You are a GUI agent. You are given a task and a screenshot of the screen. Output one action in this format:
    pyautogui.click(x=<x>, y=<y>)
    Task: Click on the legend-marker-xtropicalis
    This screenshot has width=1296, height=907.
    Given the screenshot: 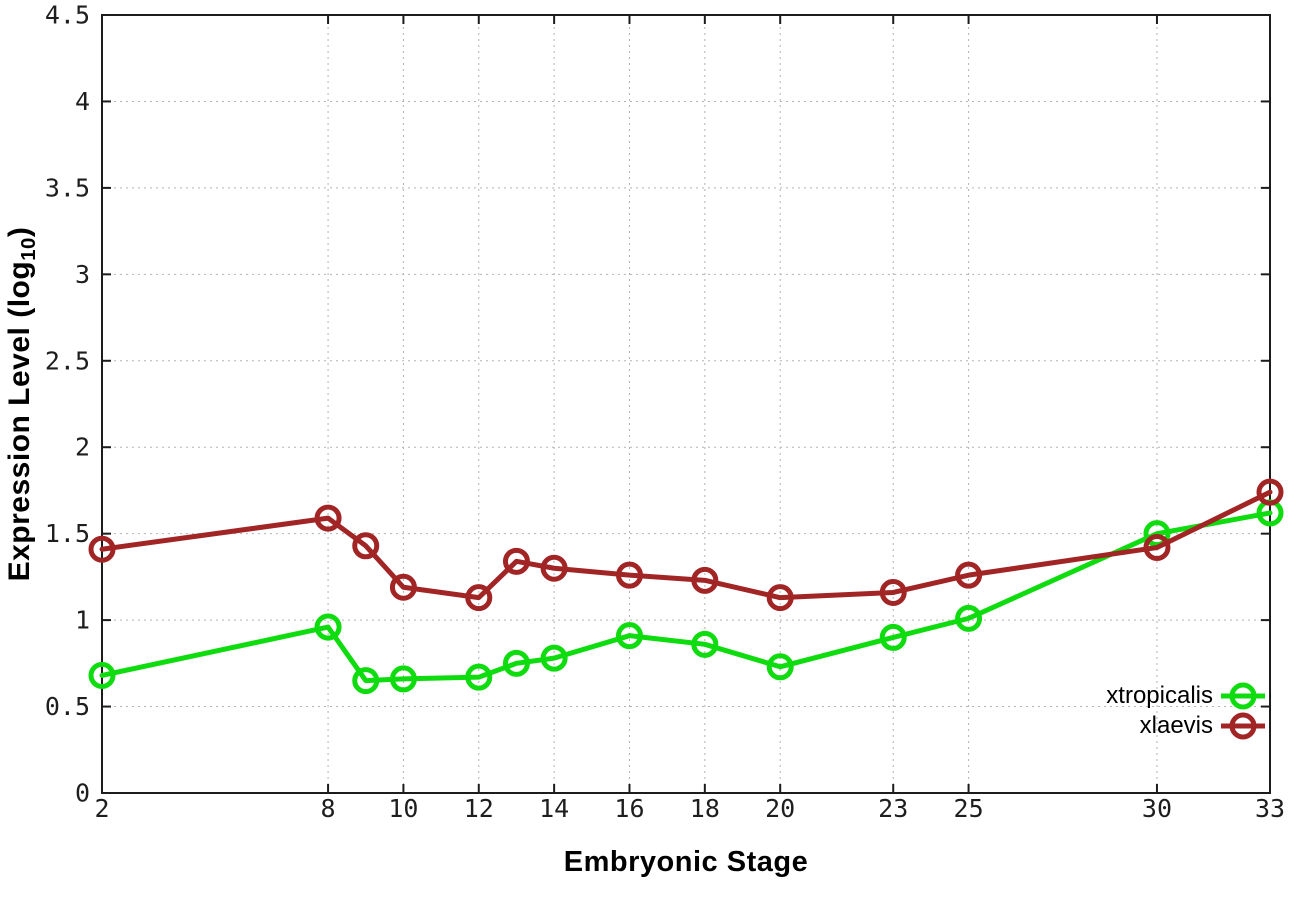 What is the action you would take?
    pyautogui.click(x=1243, y=696)
    